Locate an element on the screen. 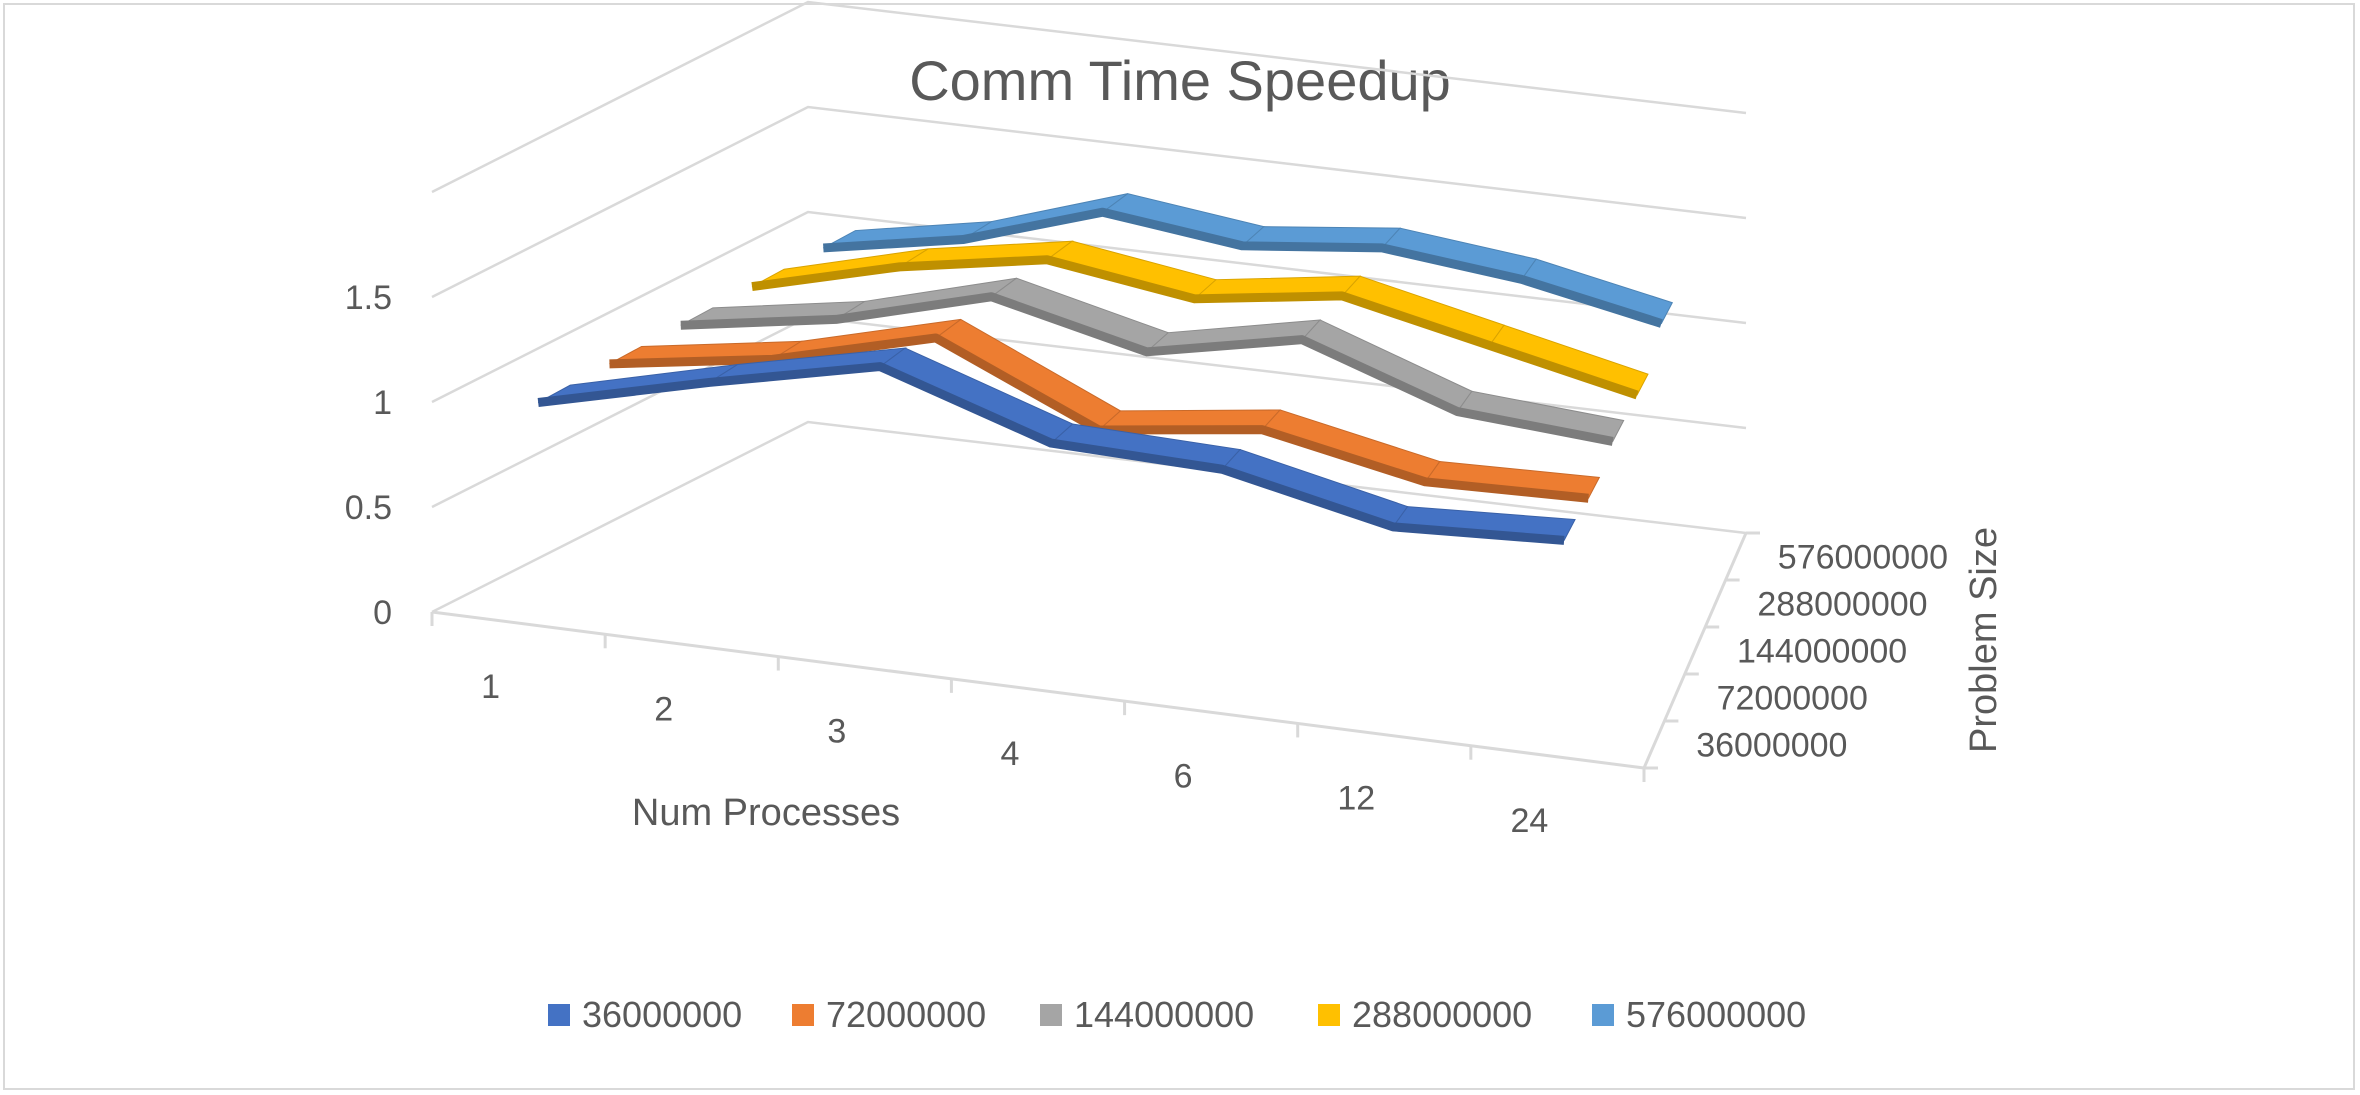 This screenshot has width=2360, height=1095. legend-item: 288000000 is located at coordinates (1425, 1014).